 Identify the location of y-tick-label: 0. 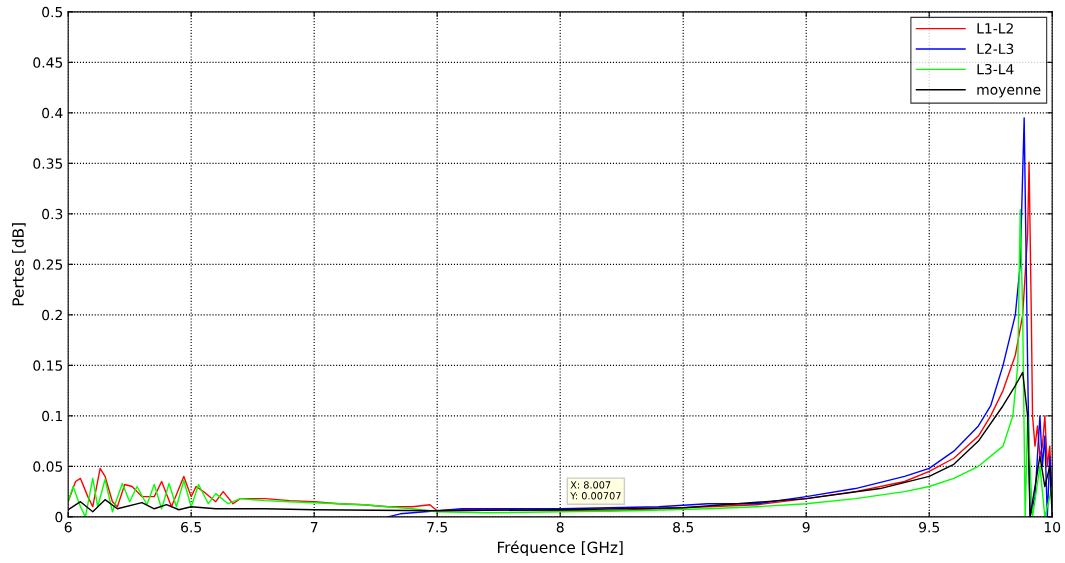
(59, 517).